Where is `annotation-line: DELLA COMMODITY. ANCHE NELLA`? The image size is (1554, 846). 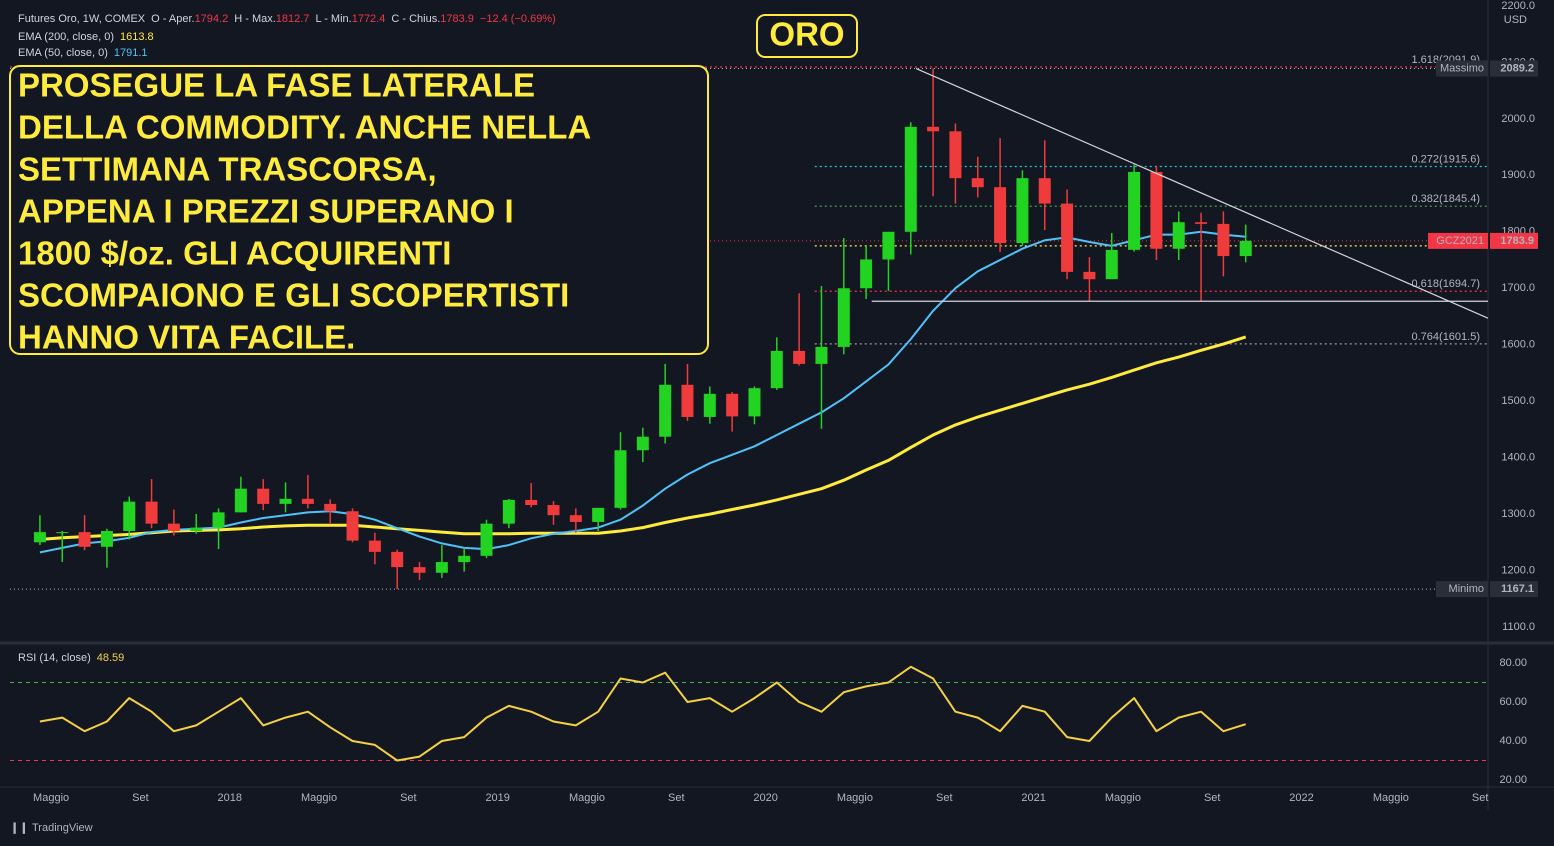
annotation-line: DELLA COMMODITY. ANCHE NELLA is located at coordinates (304, 127).